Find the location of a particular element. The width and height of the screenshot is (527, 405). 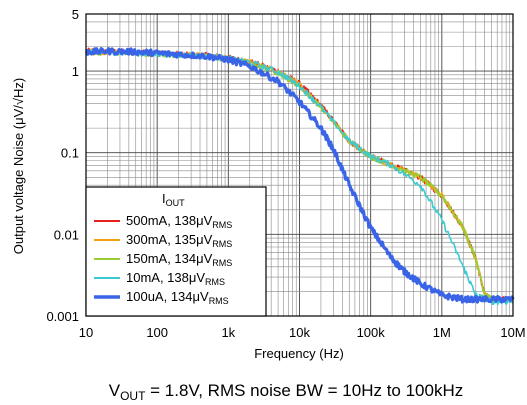

y-axis-label: Output voltage Noise (μV/√Hz) is located at coordinates (18, 166).